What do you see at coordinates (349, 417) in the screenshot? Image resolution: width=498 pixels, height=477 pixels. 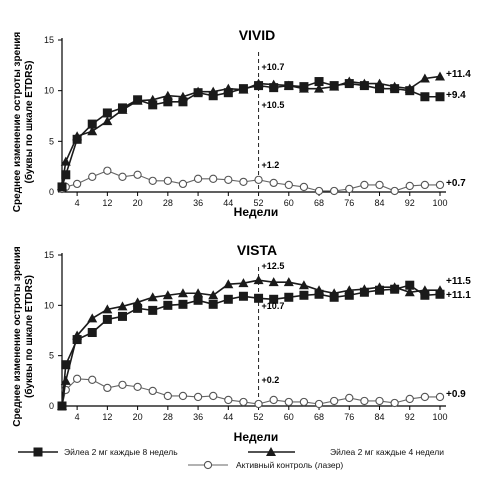 I see `x-tick-label: 76` at bounding box center [349, 417].